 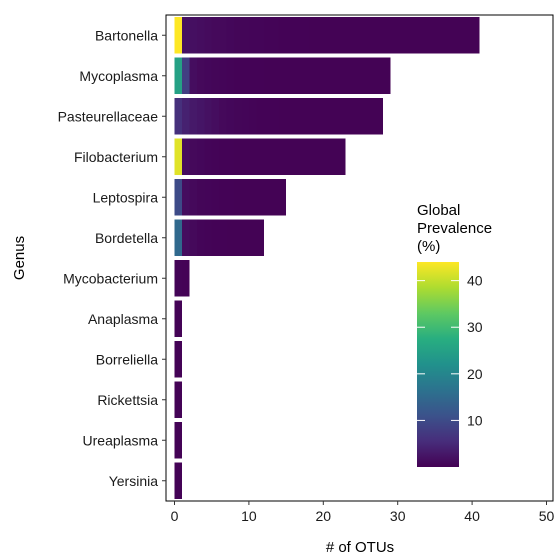 I want to click on y-tick-label: Mycobacterium, so click(x=110, y=278).